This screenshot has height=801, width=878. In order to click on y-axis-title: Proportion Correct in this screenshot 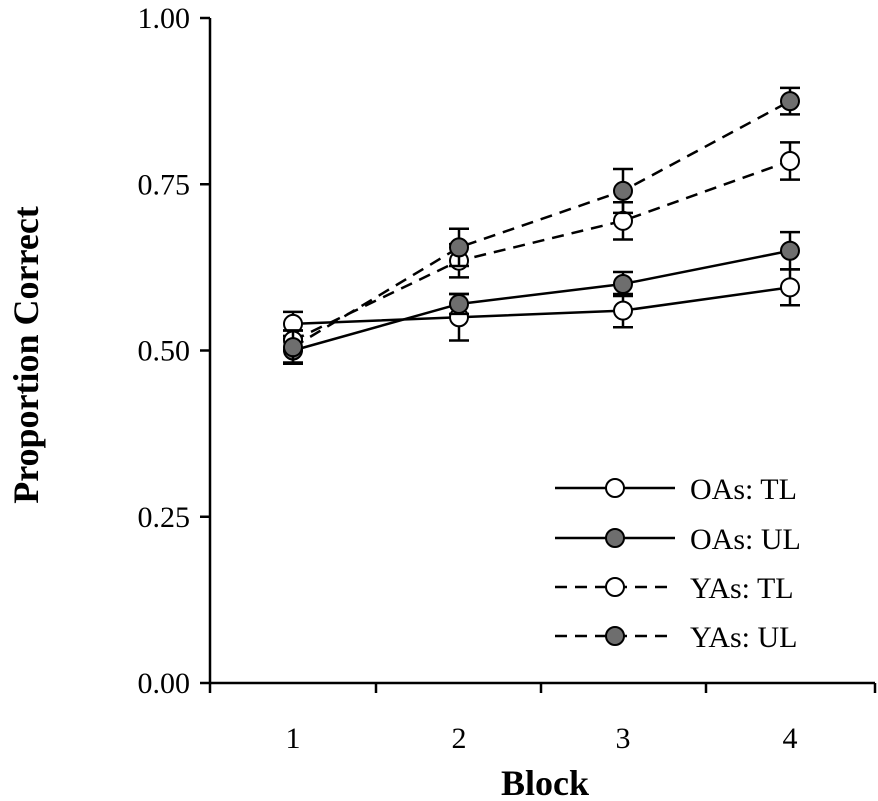, I will do `click(26, 355)`.